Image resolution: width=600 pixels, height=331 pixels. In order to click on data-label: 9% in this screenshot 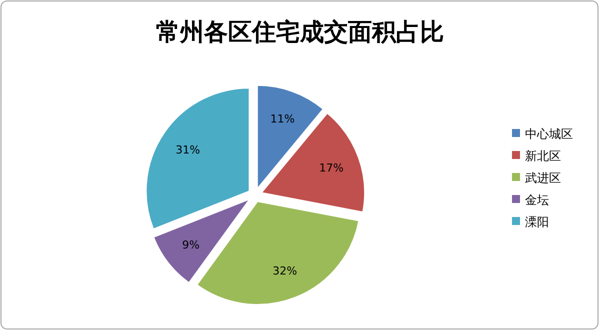, I will do `click(191, 245)`.